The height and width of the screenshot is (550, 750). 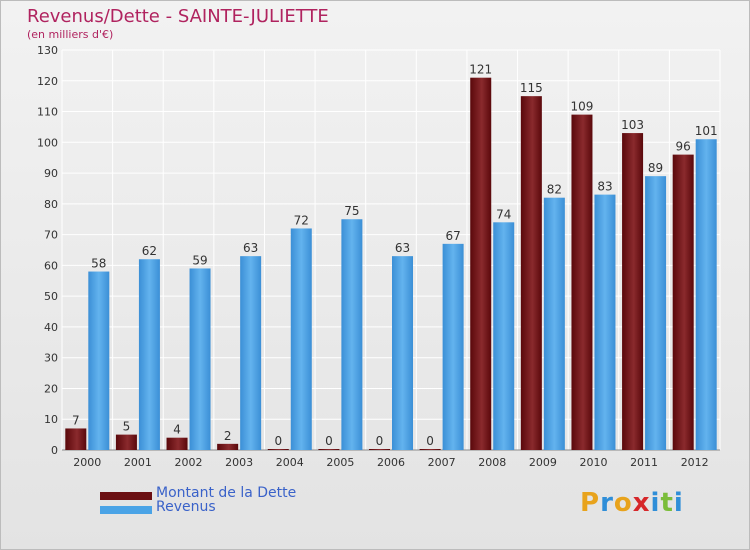 I want to click on legend-label-revenus: Revenus, so click(x=186, y=507).